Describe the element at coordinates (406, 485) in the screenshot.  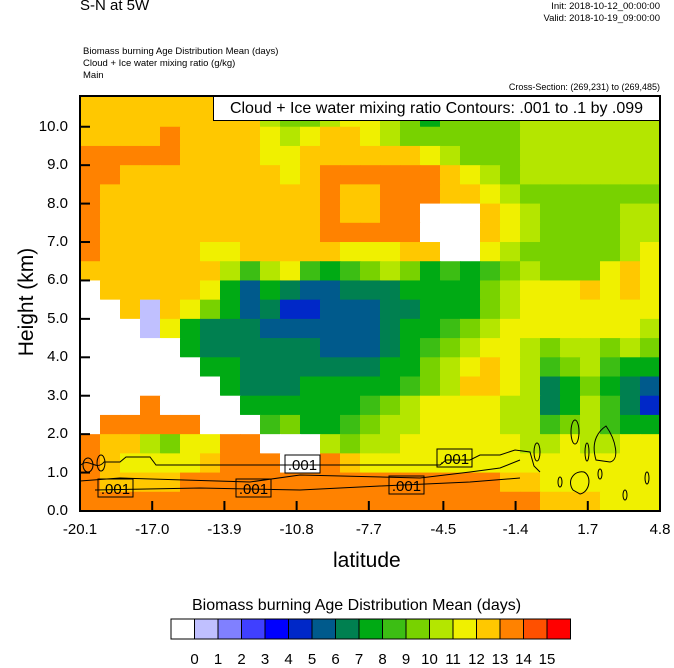
I see `contour-label-box` at that location.